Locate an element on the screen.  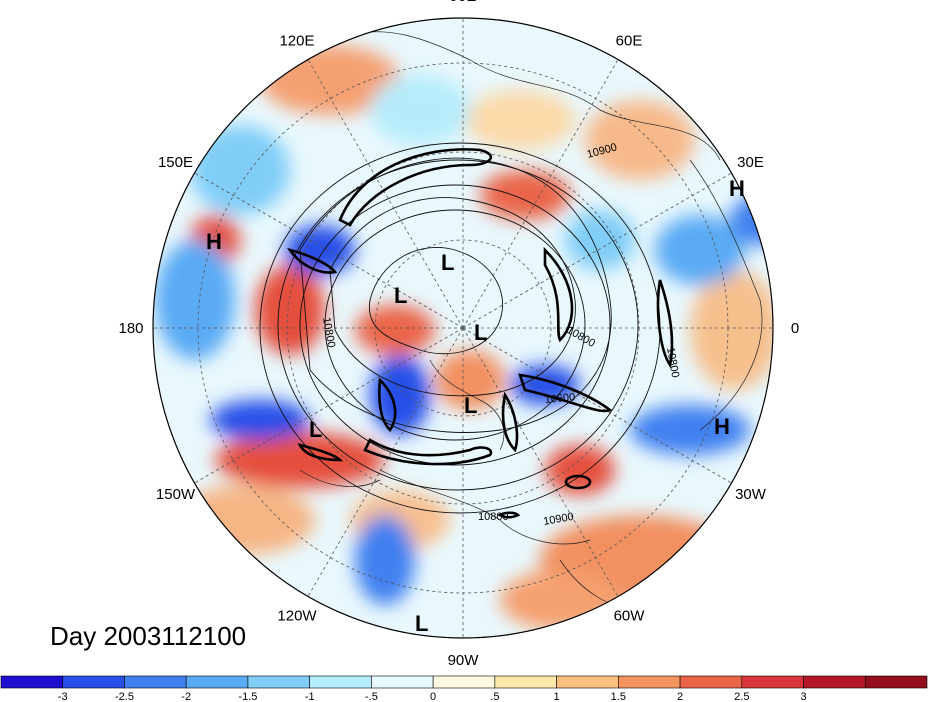
colorbar-tick-label: -1.5 is located at coordinates (247, 696).